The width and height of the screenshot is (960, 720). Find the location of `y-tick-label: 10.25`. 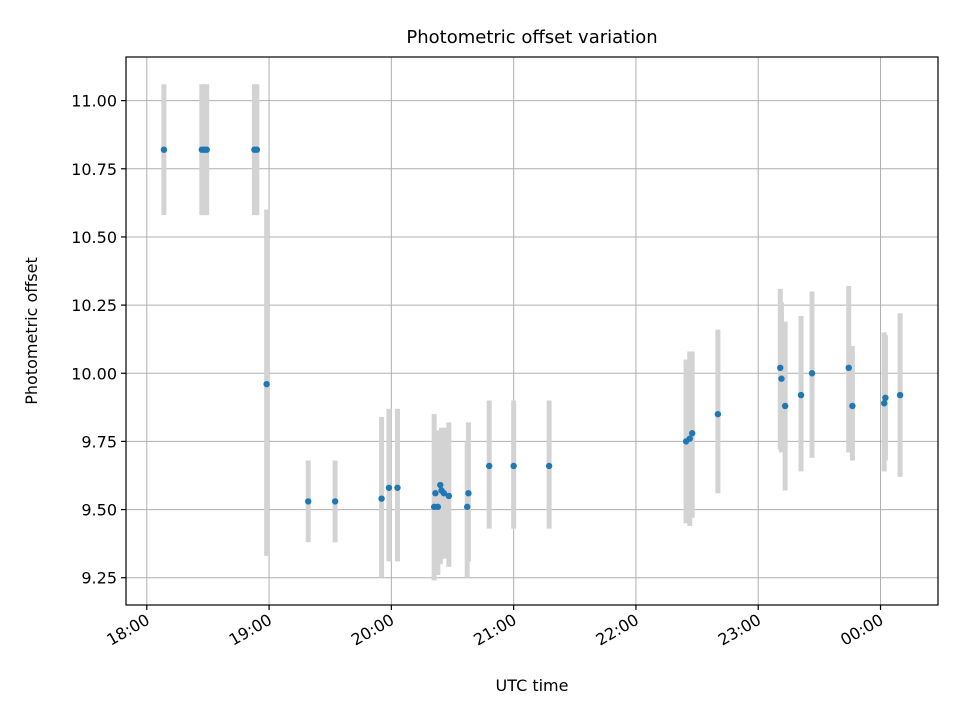

y-tick-label: 10.25 is located at coordinates (94, 305).